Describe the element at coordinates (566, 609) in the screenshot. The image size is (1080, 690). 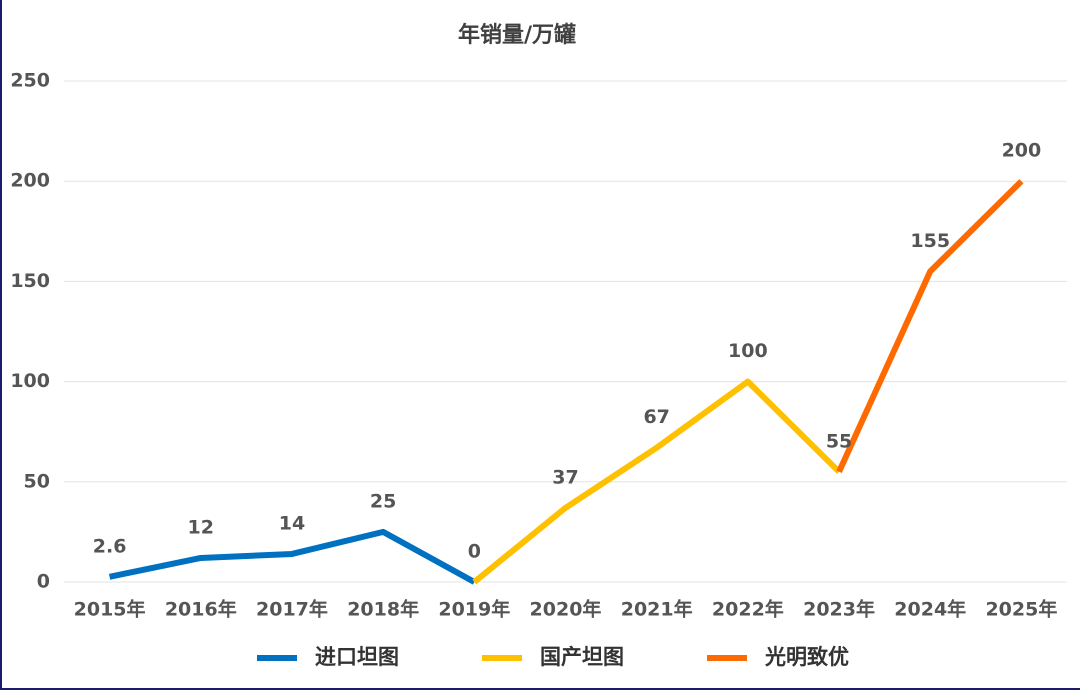
I see `x-tick-label: 2020年` at that location.